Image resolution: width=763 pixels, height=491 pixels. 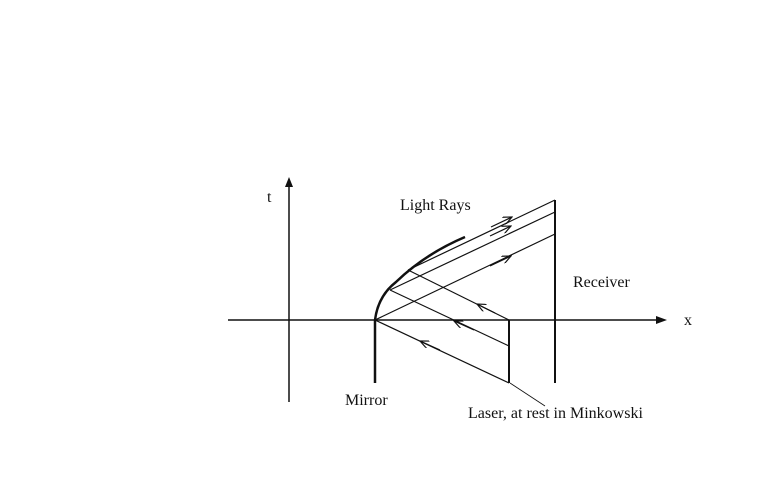 I want to click on x-arrow, so click(x=661, y=320).